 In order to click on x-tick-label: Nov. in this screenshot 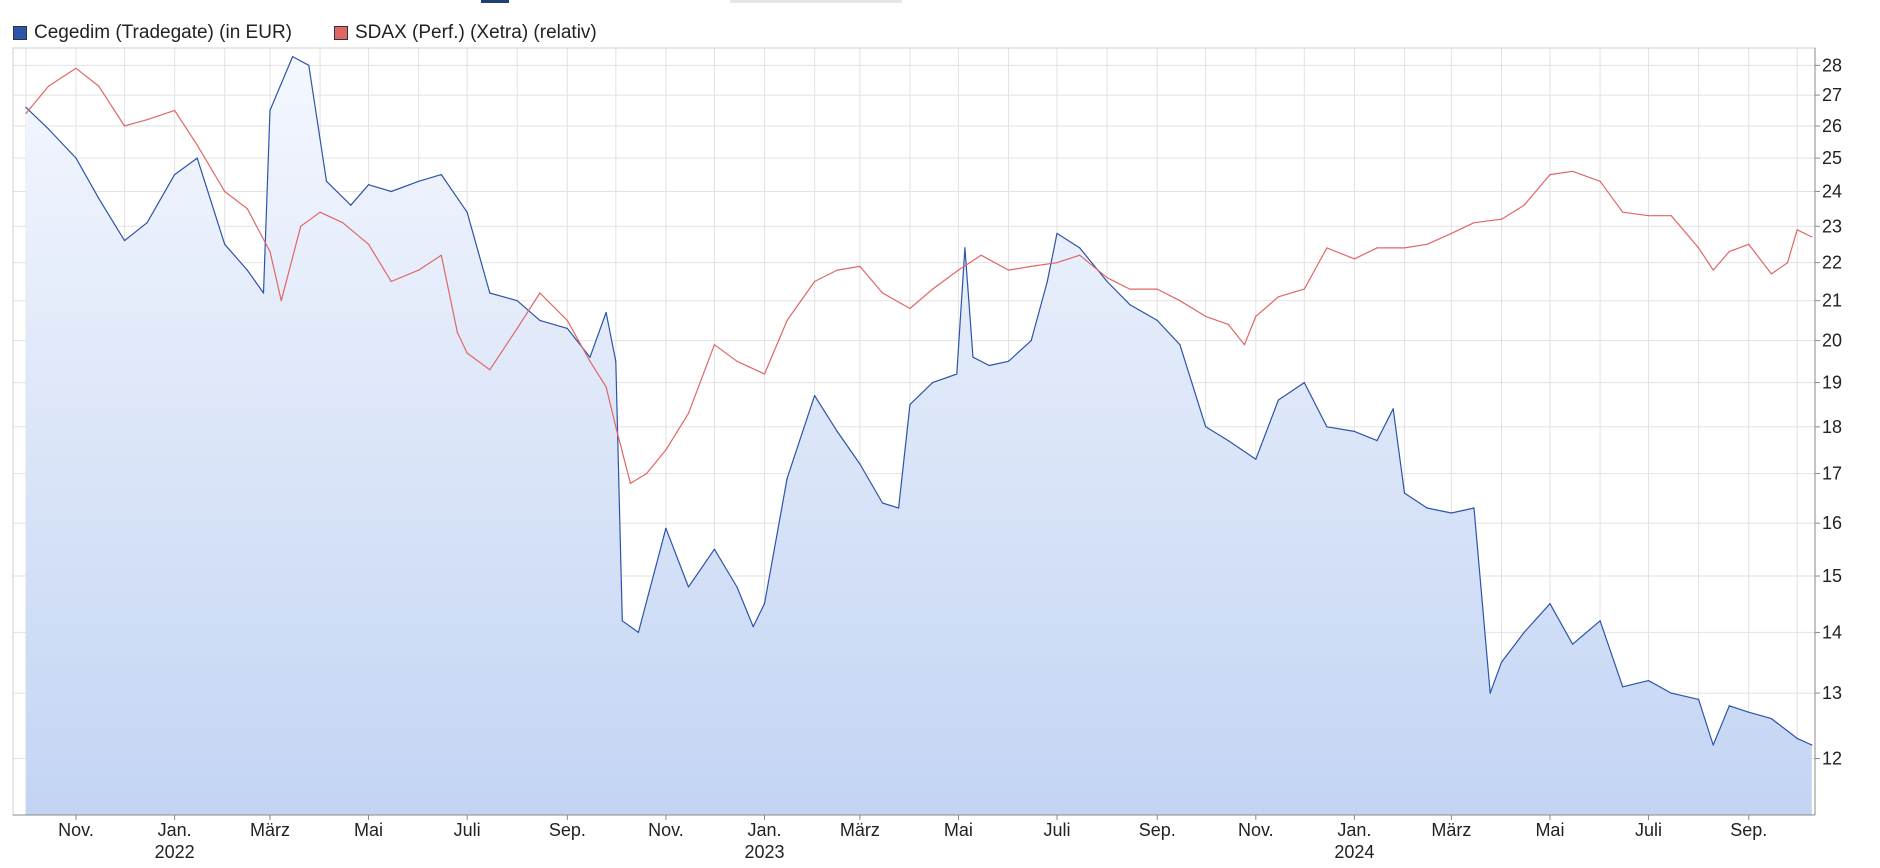, I will do `click(666, 830)`.